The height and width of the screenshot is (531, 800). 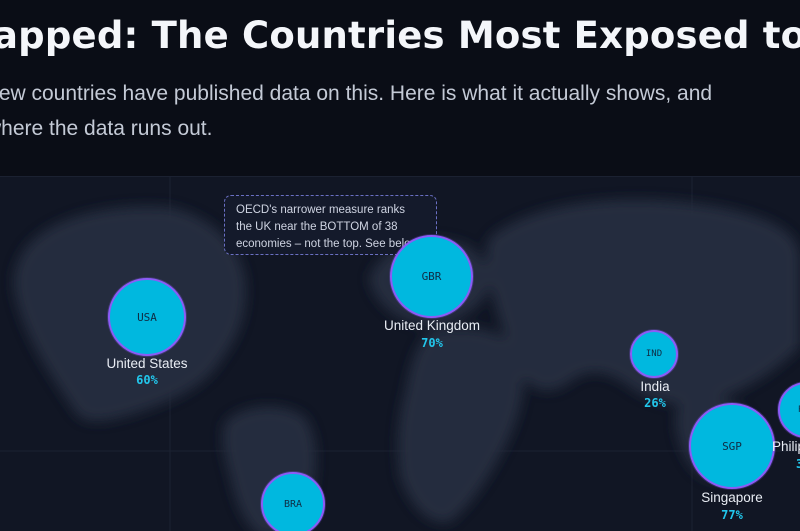 I want to click on country-bubble-bra: BRA, so click(x=293, y=501).